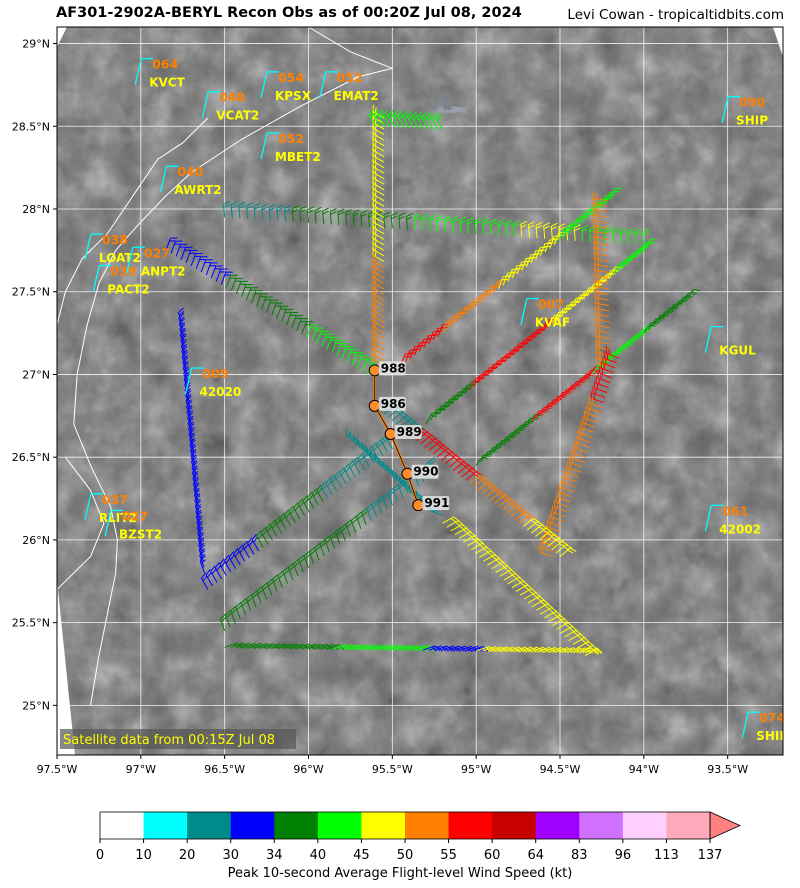  Describe the element at coordinates (551, 304) in the screenshot. I see `station-wind-value: 007` at that location.